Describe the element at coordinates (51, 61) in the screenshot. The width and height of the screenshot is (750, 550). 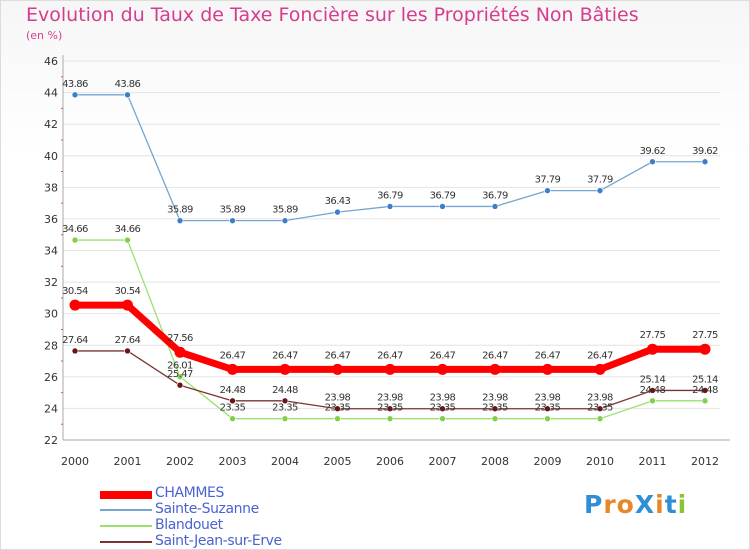
I see `y-tick-label: 46` at that location.